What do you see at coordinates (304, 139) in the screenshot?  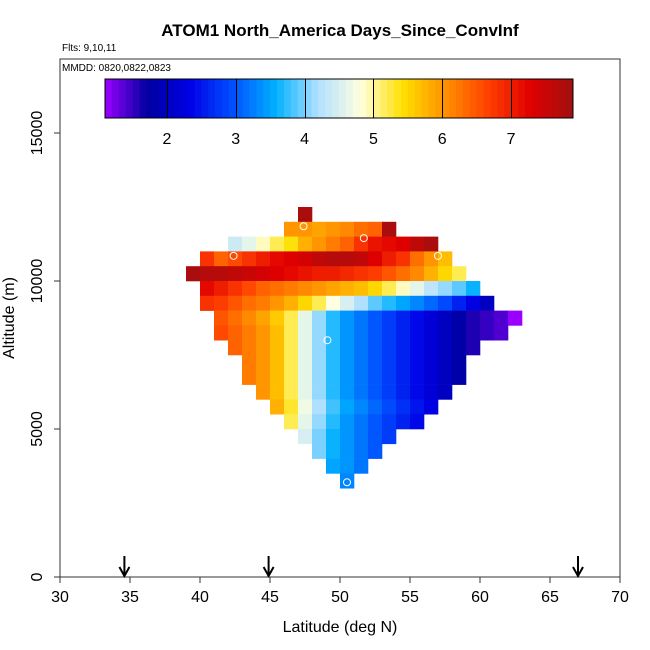 I see `colorbar-tick-label: 4` at bounding box center [304, 139].